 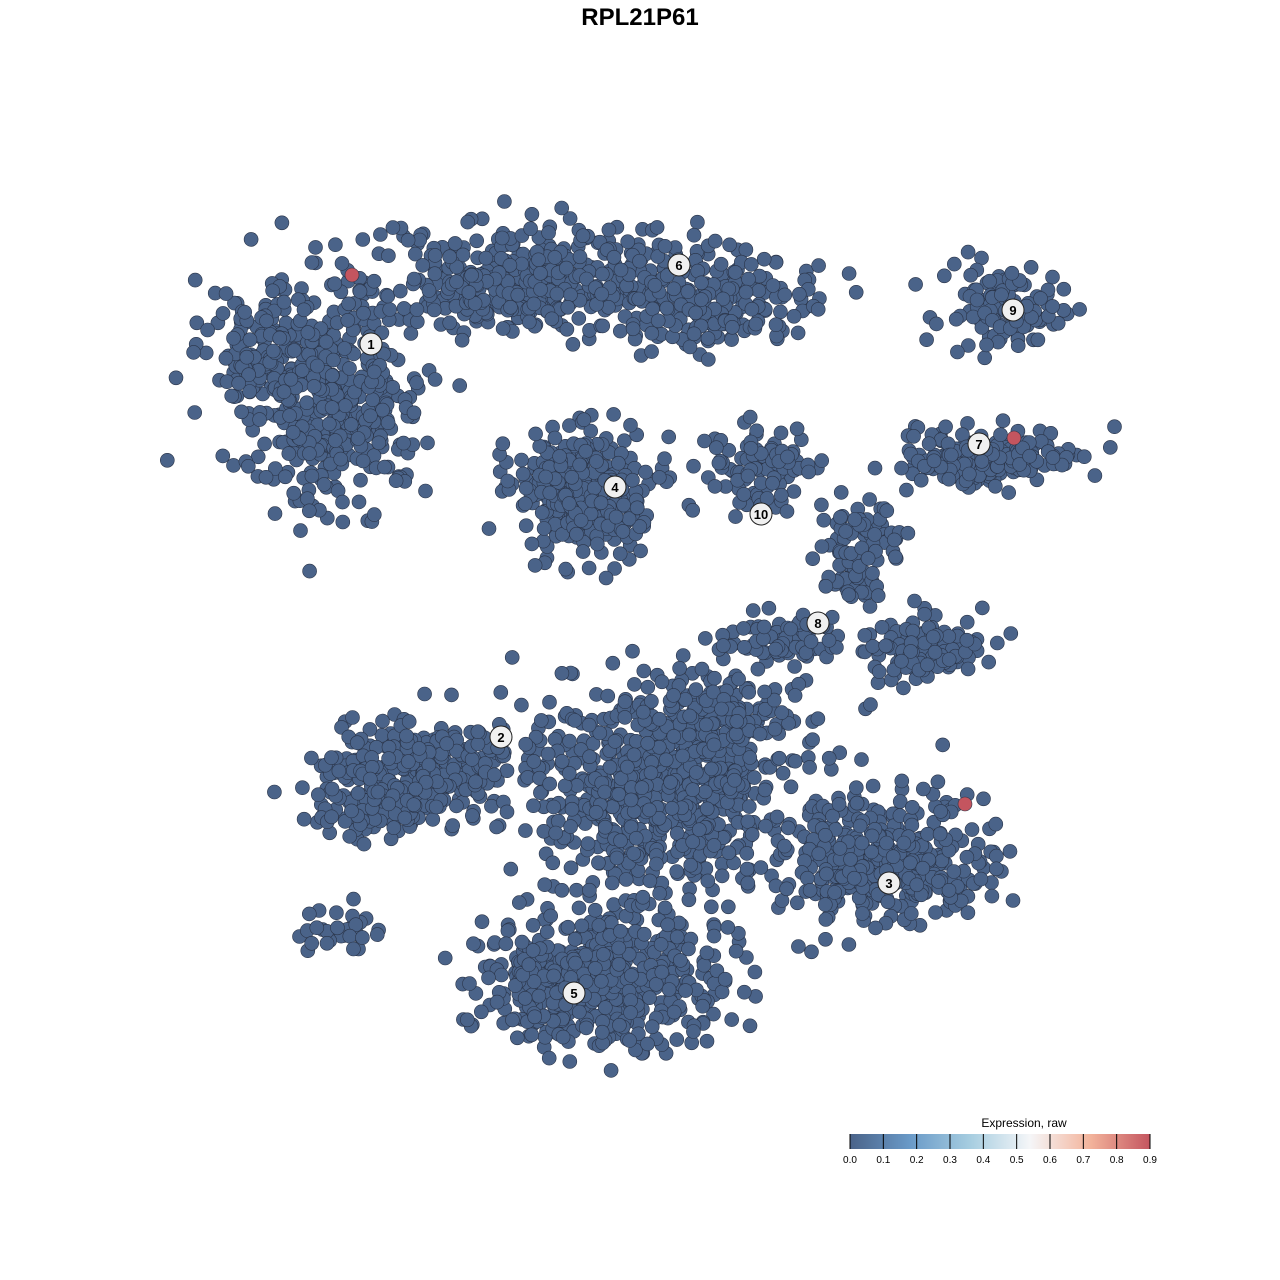 I want to click on legend-tick-label: 0.2, so click(x=917, y=1160).